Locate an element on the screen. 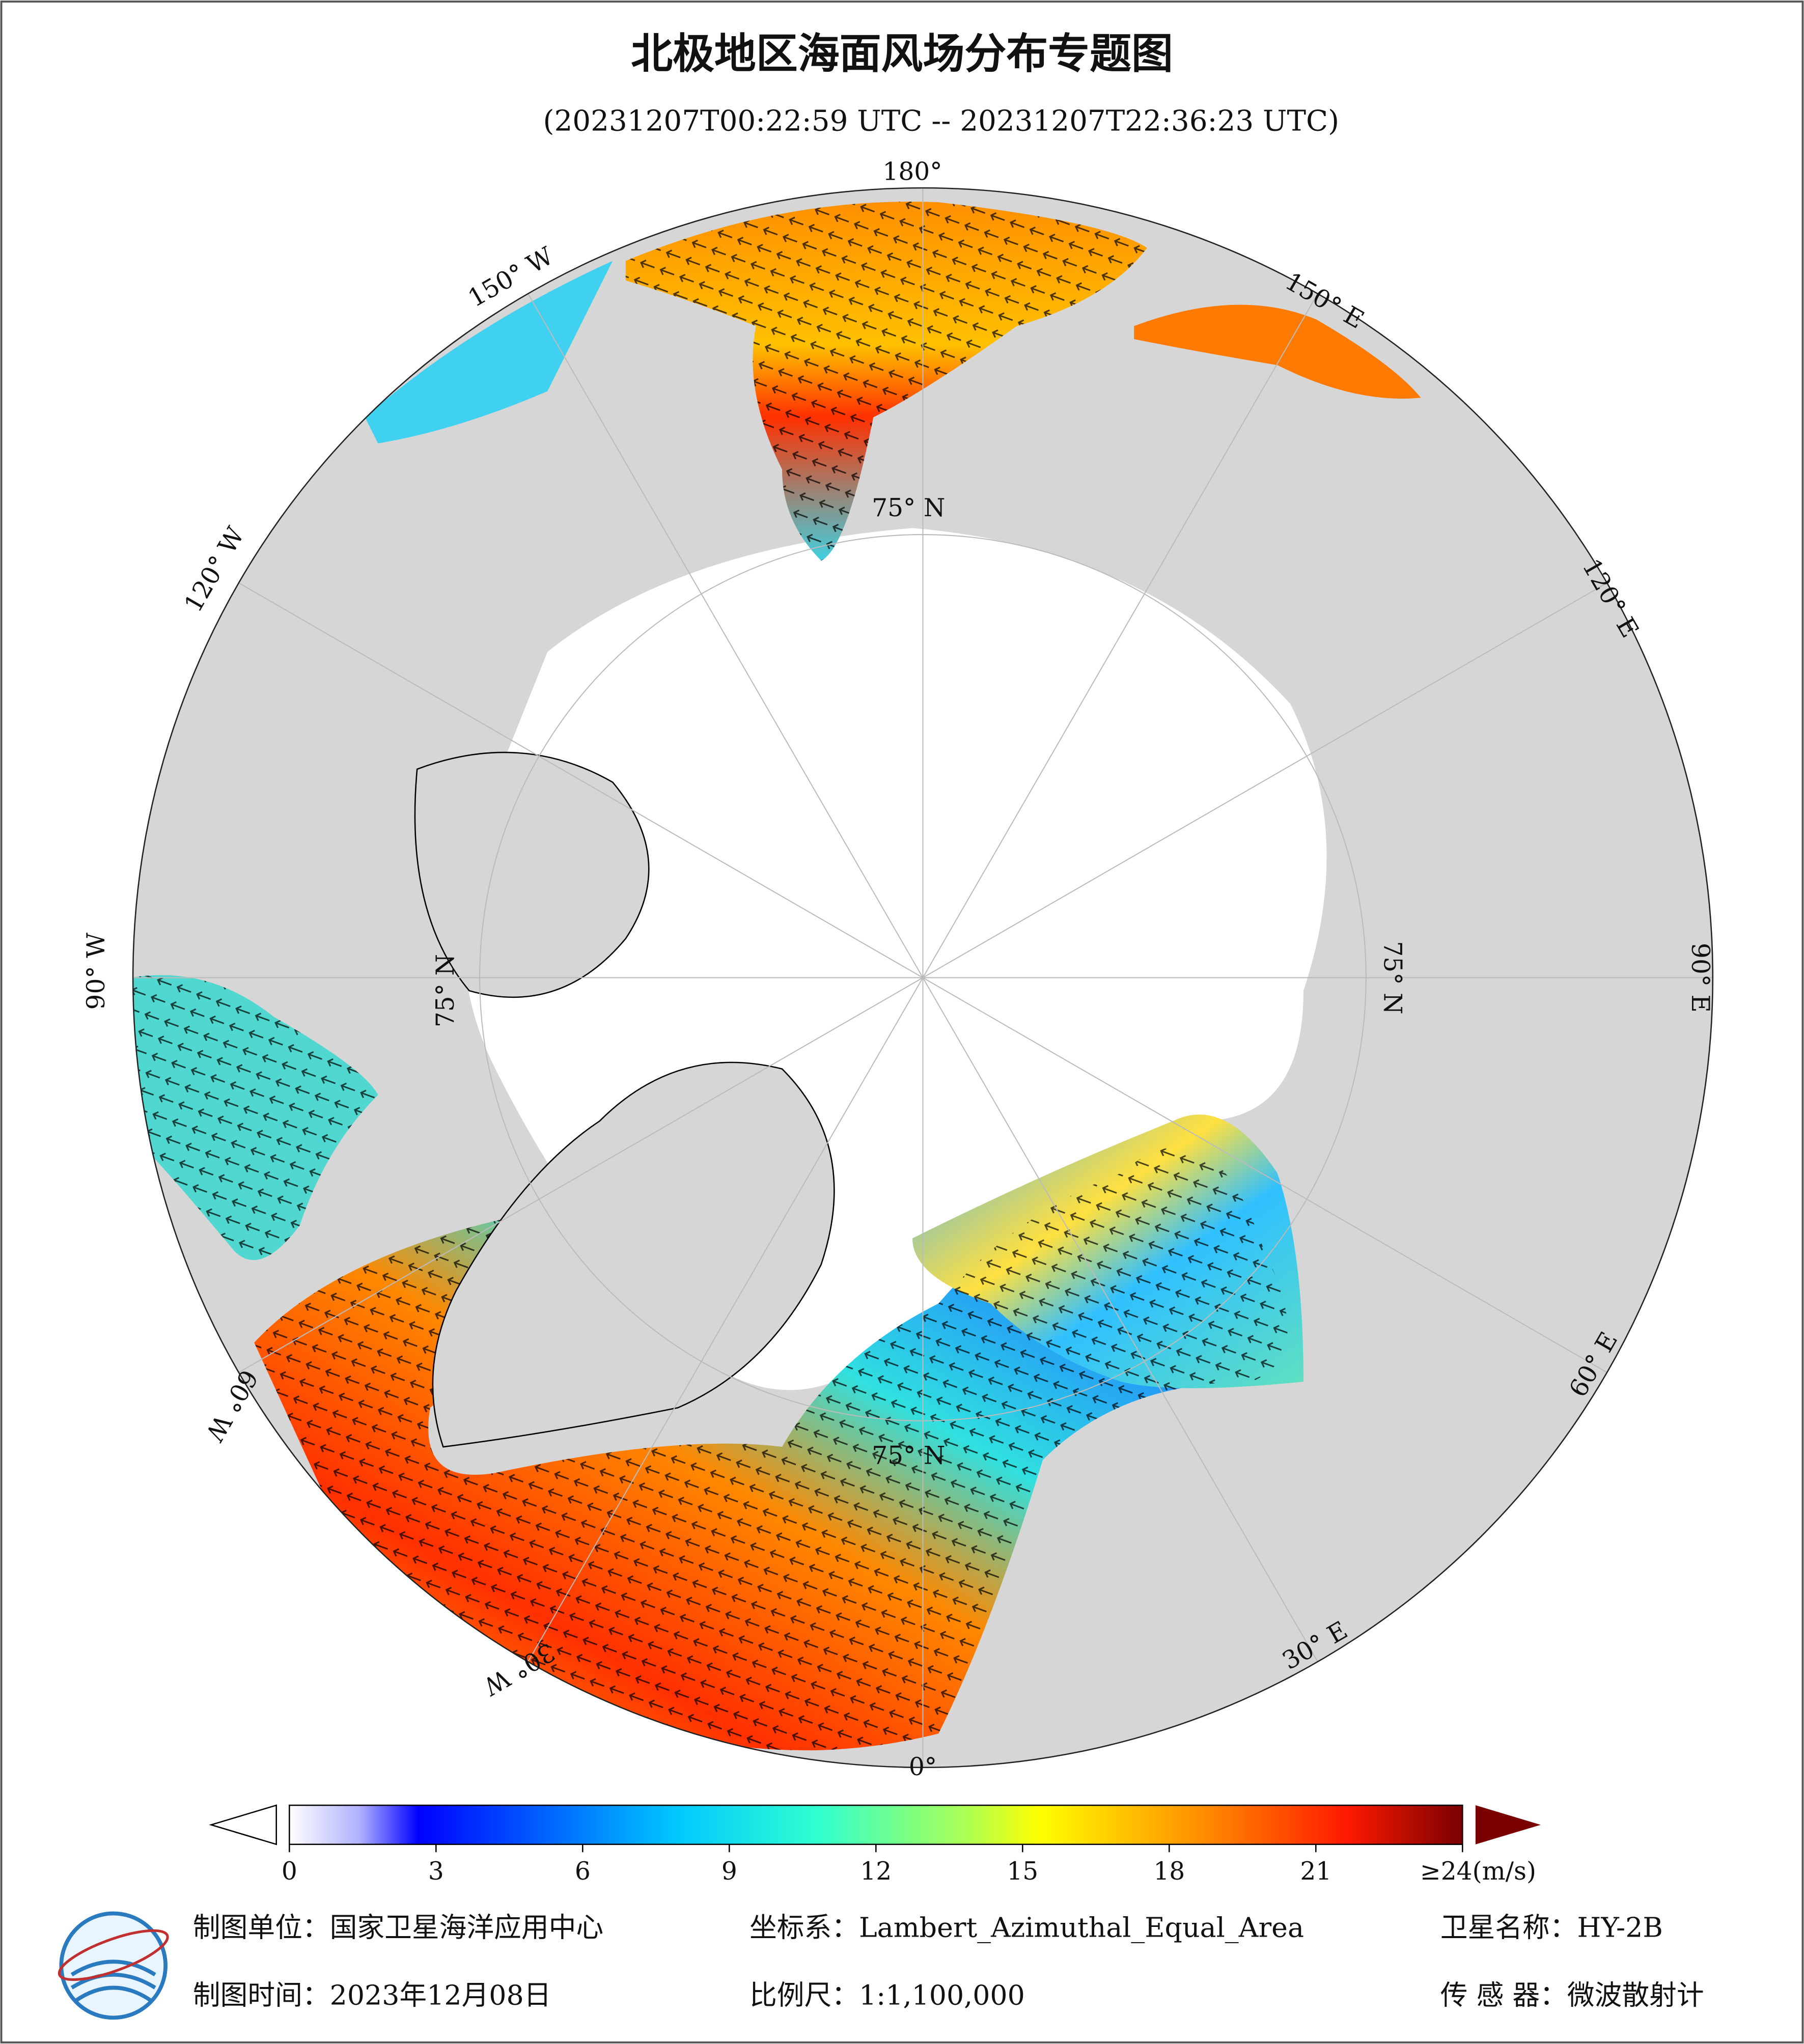  colorbar-tick-label: 12 is located at coordinates (876, 1871).